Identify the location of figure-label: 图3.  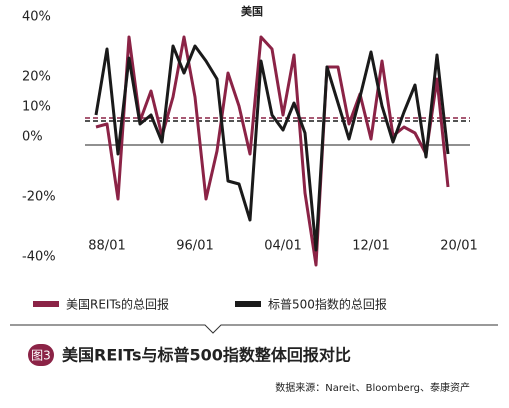
(41, 356).